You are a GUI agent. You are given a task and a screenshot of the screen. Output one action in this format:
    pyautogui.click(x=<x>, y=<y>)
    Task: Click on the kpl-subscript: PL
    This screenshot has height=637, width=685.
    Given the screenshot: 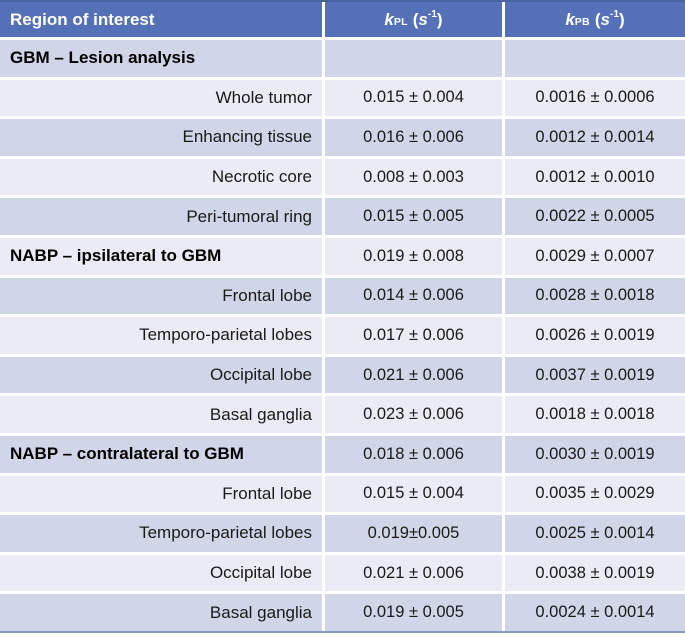 What is the action you would take?
    pyautogui.click(x=400, y=22)
    